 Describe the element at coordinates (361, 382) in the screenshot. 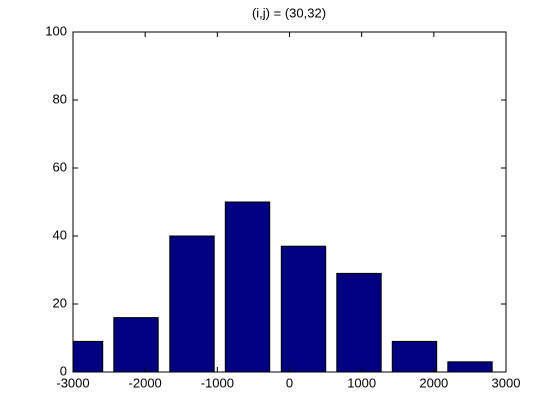

I see `x-tick-label: 1000` at that location.